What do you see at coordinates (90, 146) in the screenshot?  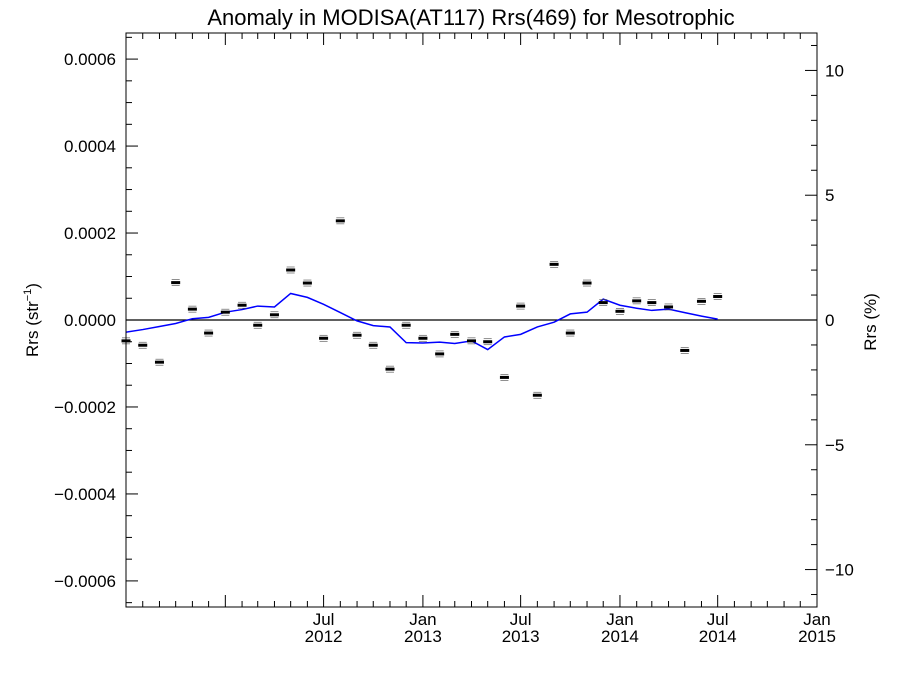 I see `y-tick-label-left: 0.0004` at bounding box center [90, 146].